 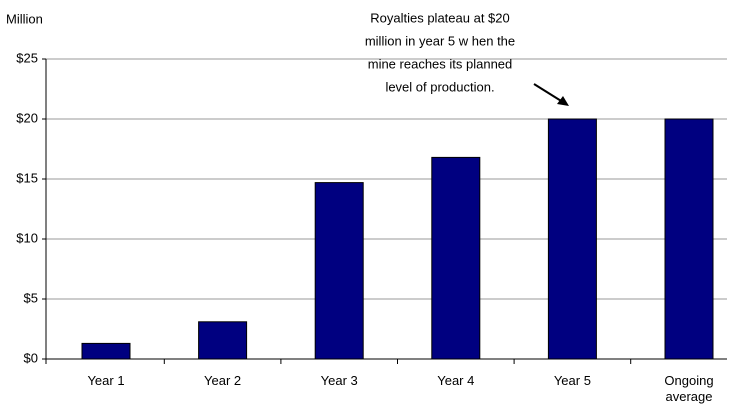 I want to click on x-tick-label: Year 4, so click(x=456, y=380).